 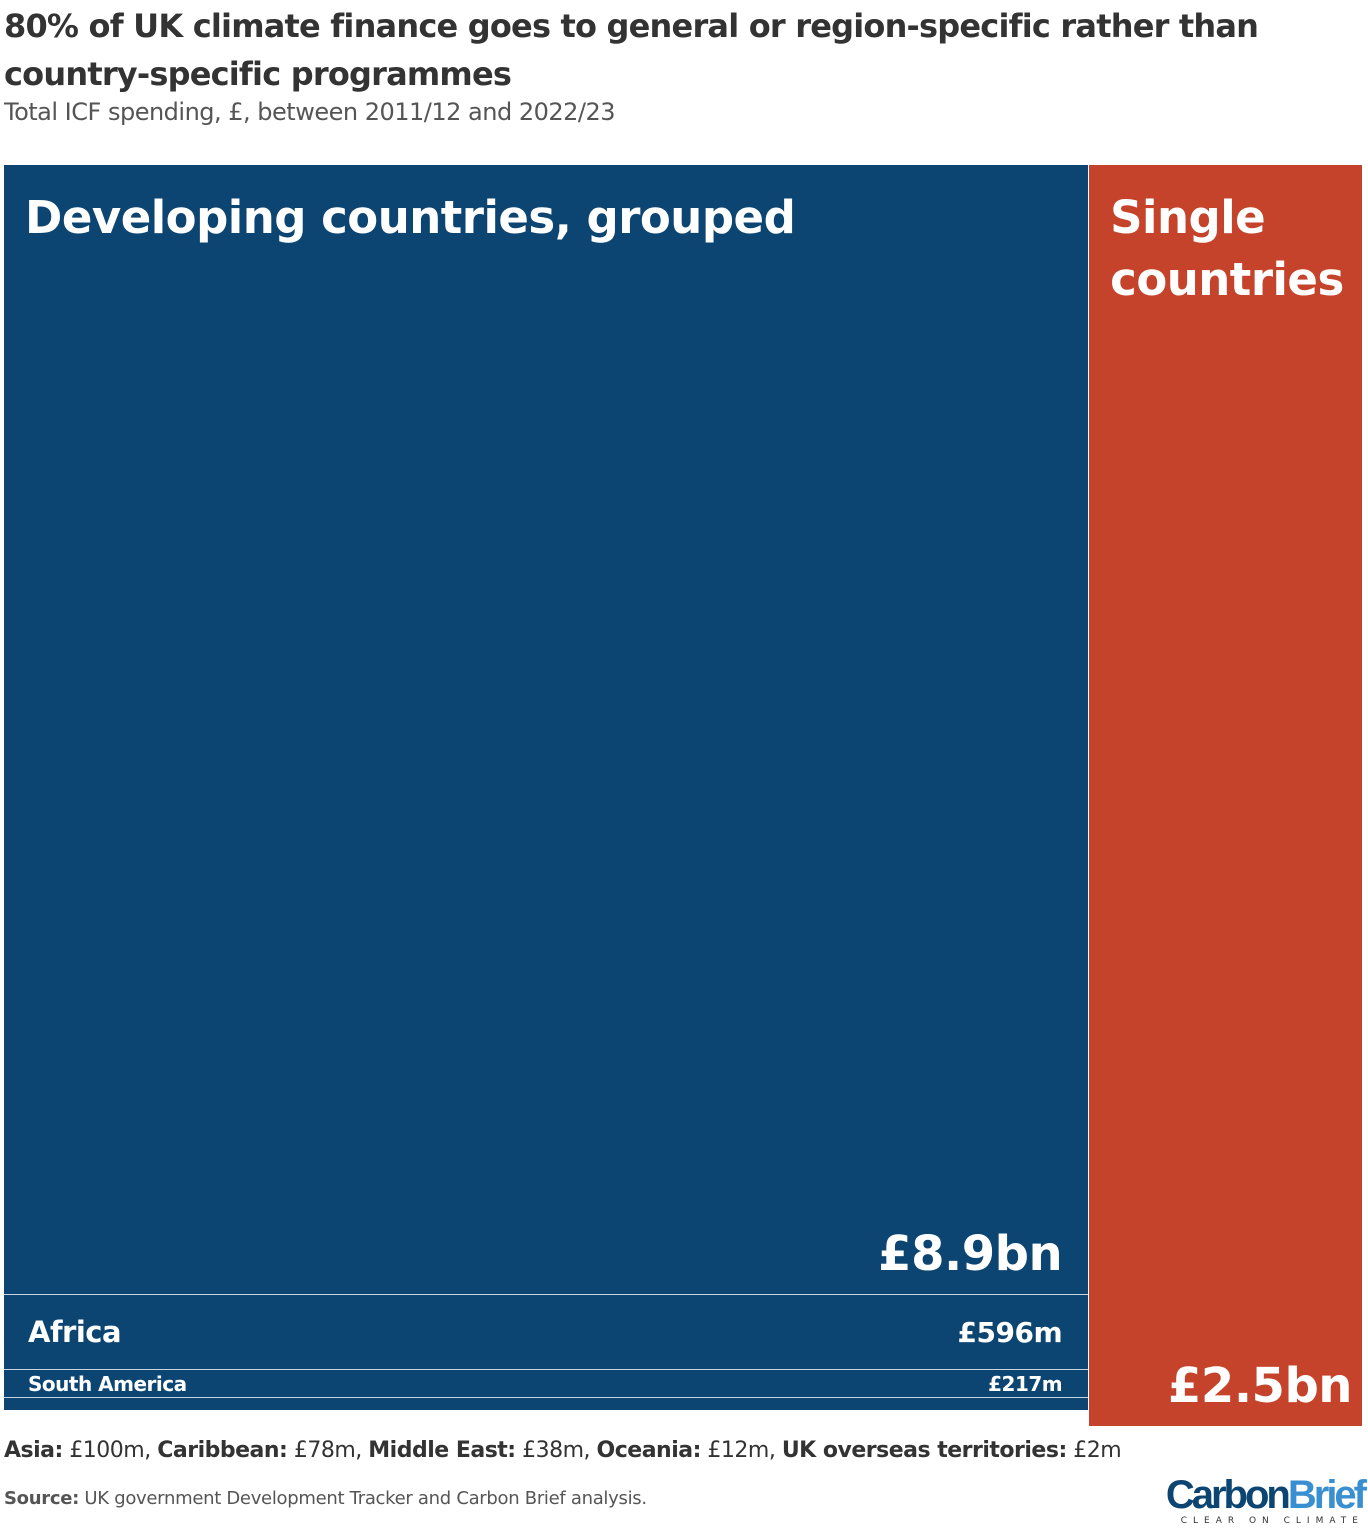 I want to click on treemap-cell-africa: Africa £596m, so click(x=546, y=1331).